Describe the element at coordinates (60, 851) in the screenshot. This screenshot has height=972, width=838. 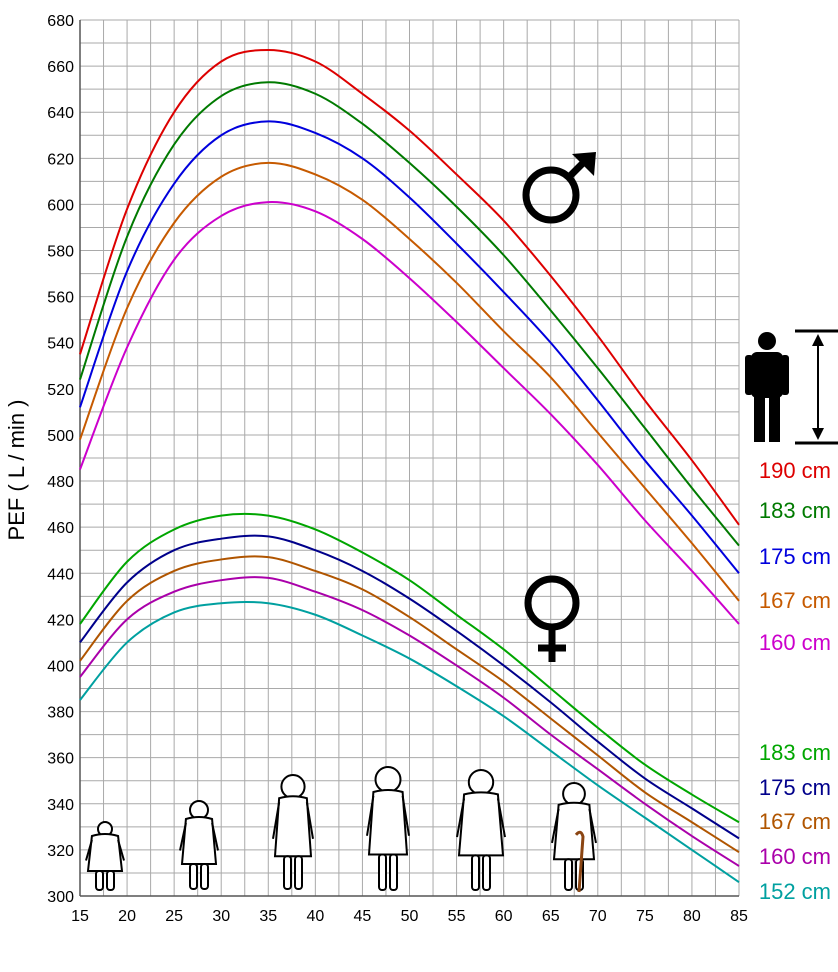
I see `y-tick-label: 320` at that location.